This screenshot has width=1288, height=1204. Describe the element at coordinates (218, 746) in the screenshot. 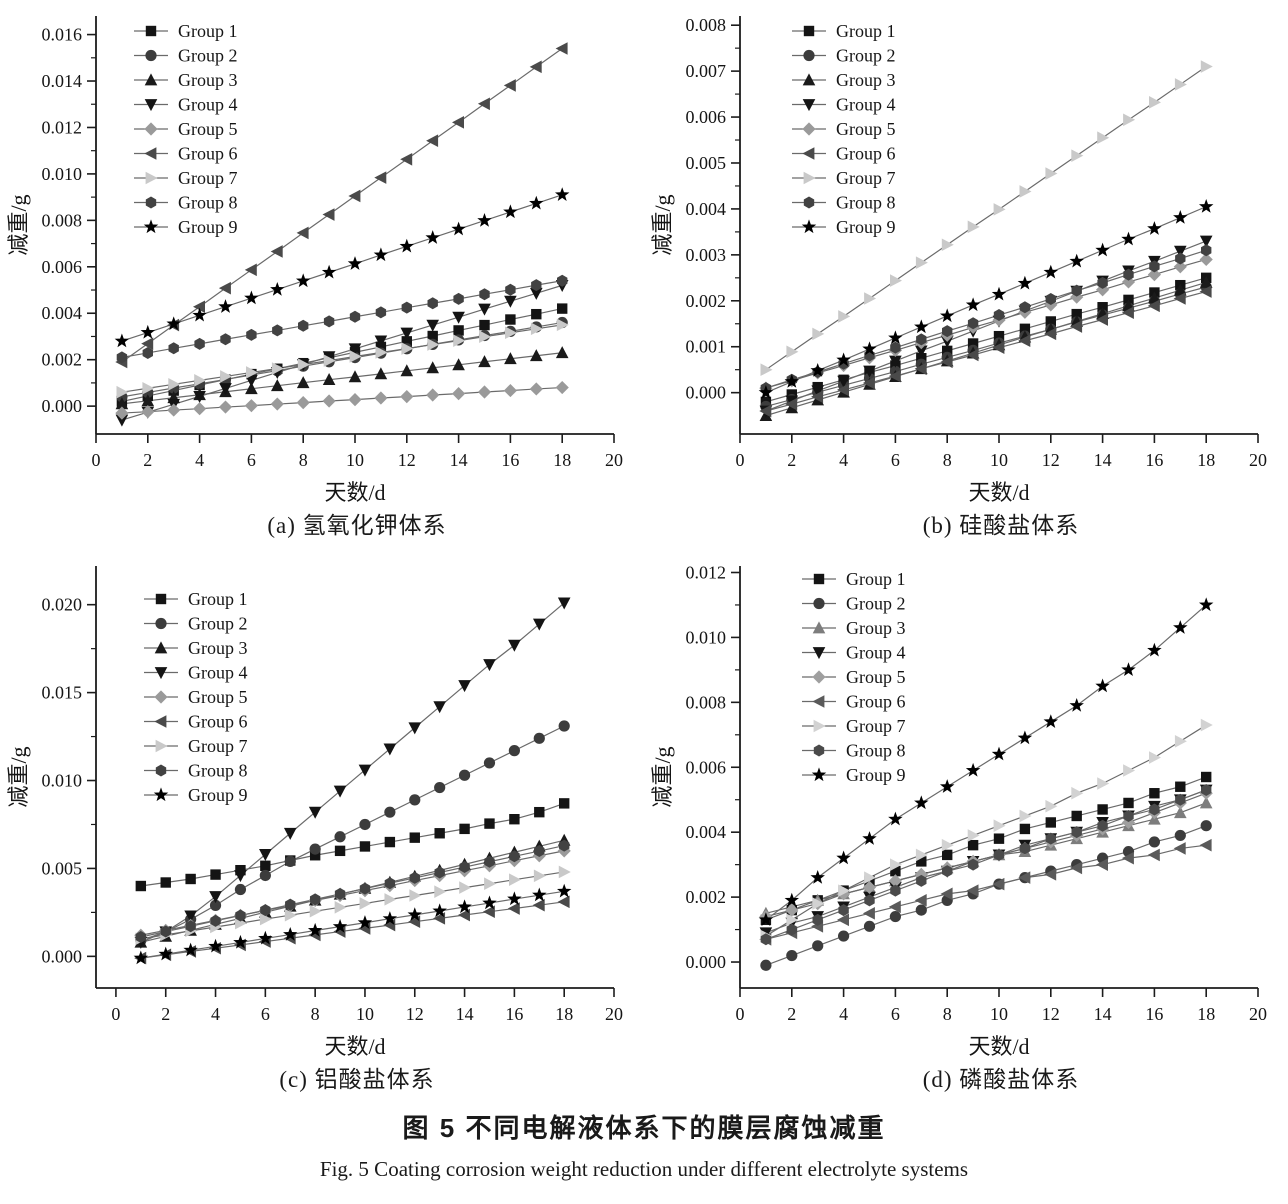

I see `svg-text: Group 7` at that location.